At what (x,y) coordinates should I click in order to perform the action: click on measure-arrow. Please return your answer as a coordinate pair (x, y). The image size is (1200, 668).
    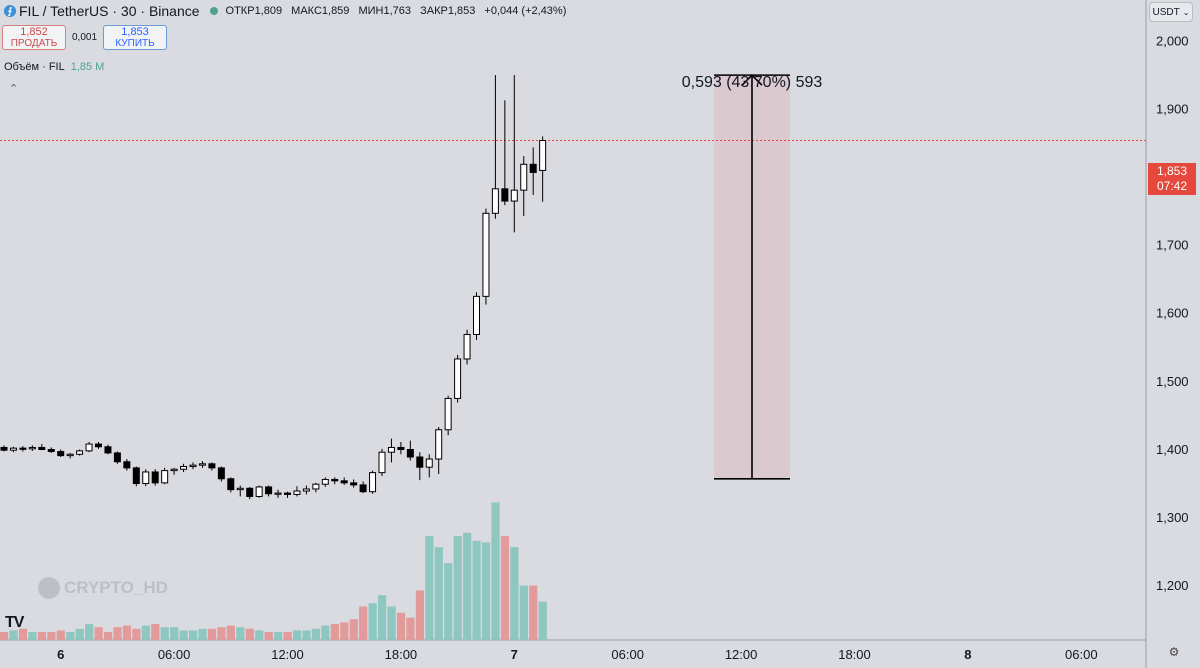
    Looking at the image, I should click on (752, 277).